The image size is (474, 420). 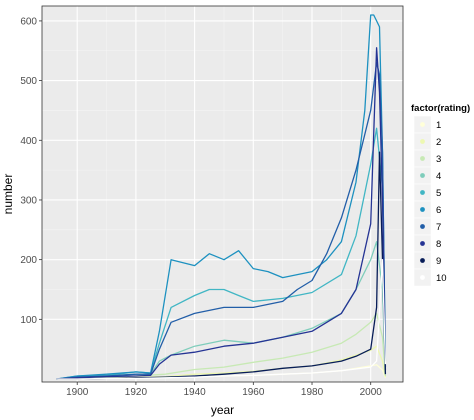 What do you see at coordinates (438, 244) in the screenshot?
I see `legend-label-8: 8` at bounding box center [438, 244].